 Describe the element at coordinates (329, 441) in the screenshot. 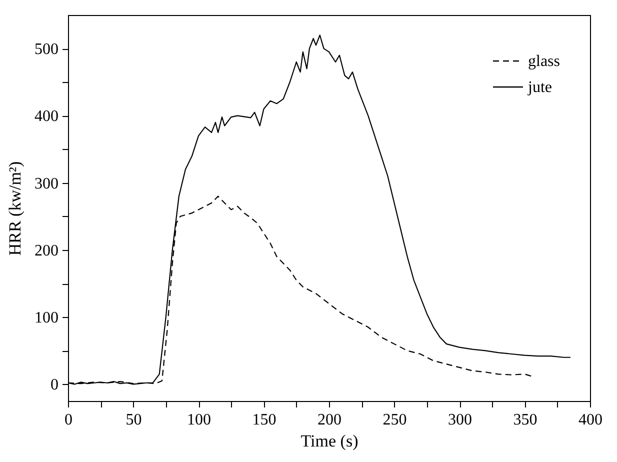

I see `x-axis-title: Time (s)` at that location.